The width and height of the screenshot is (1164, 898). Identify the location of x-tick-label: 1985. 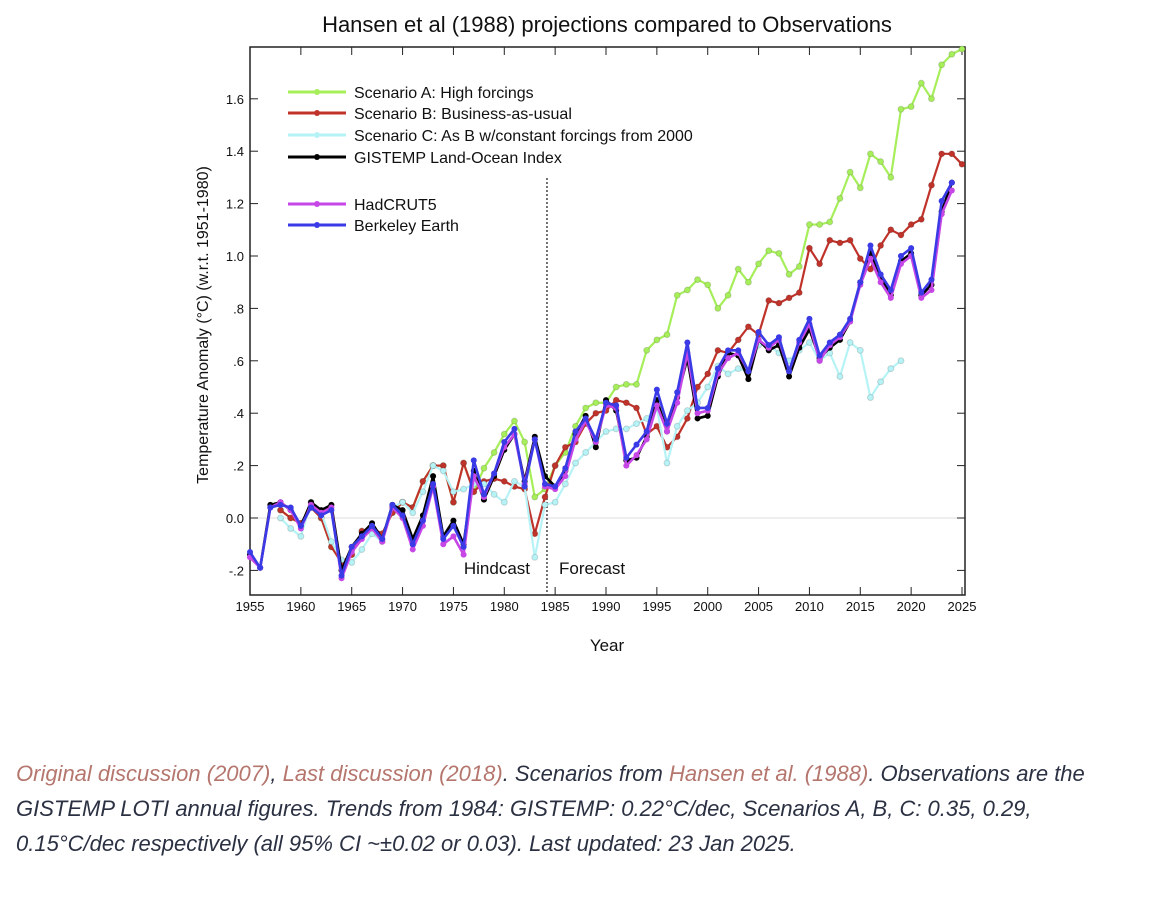
(555, 606).